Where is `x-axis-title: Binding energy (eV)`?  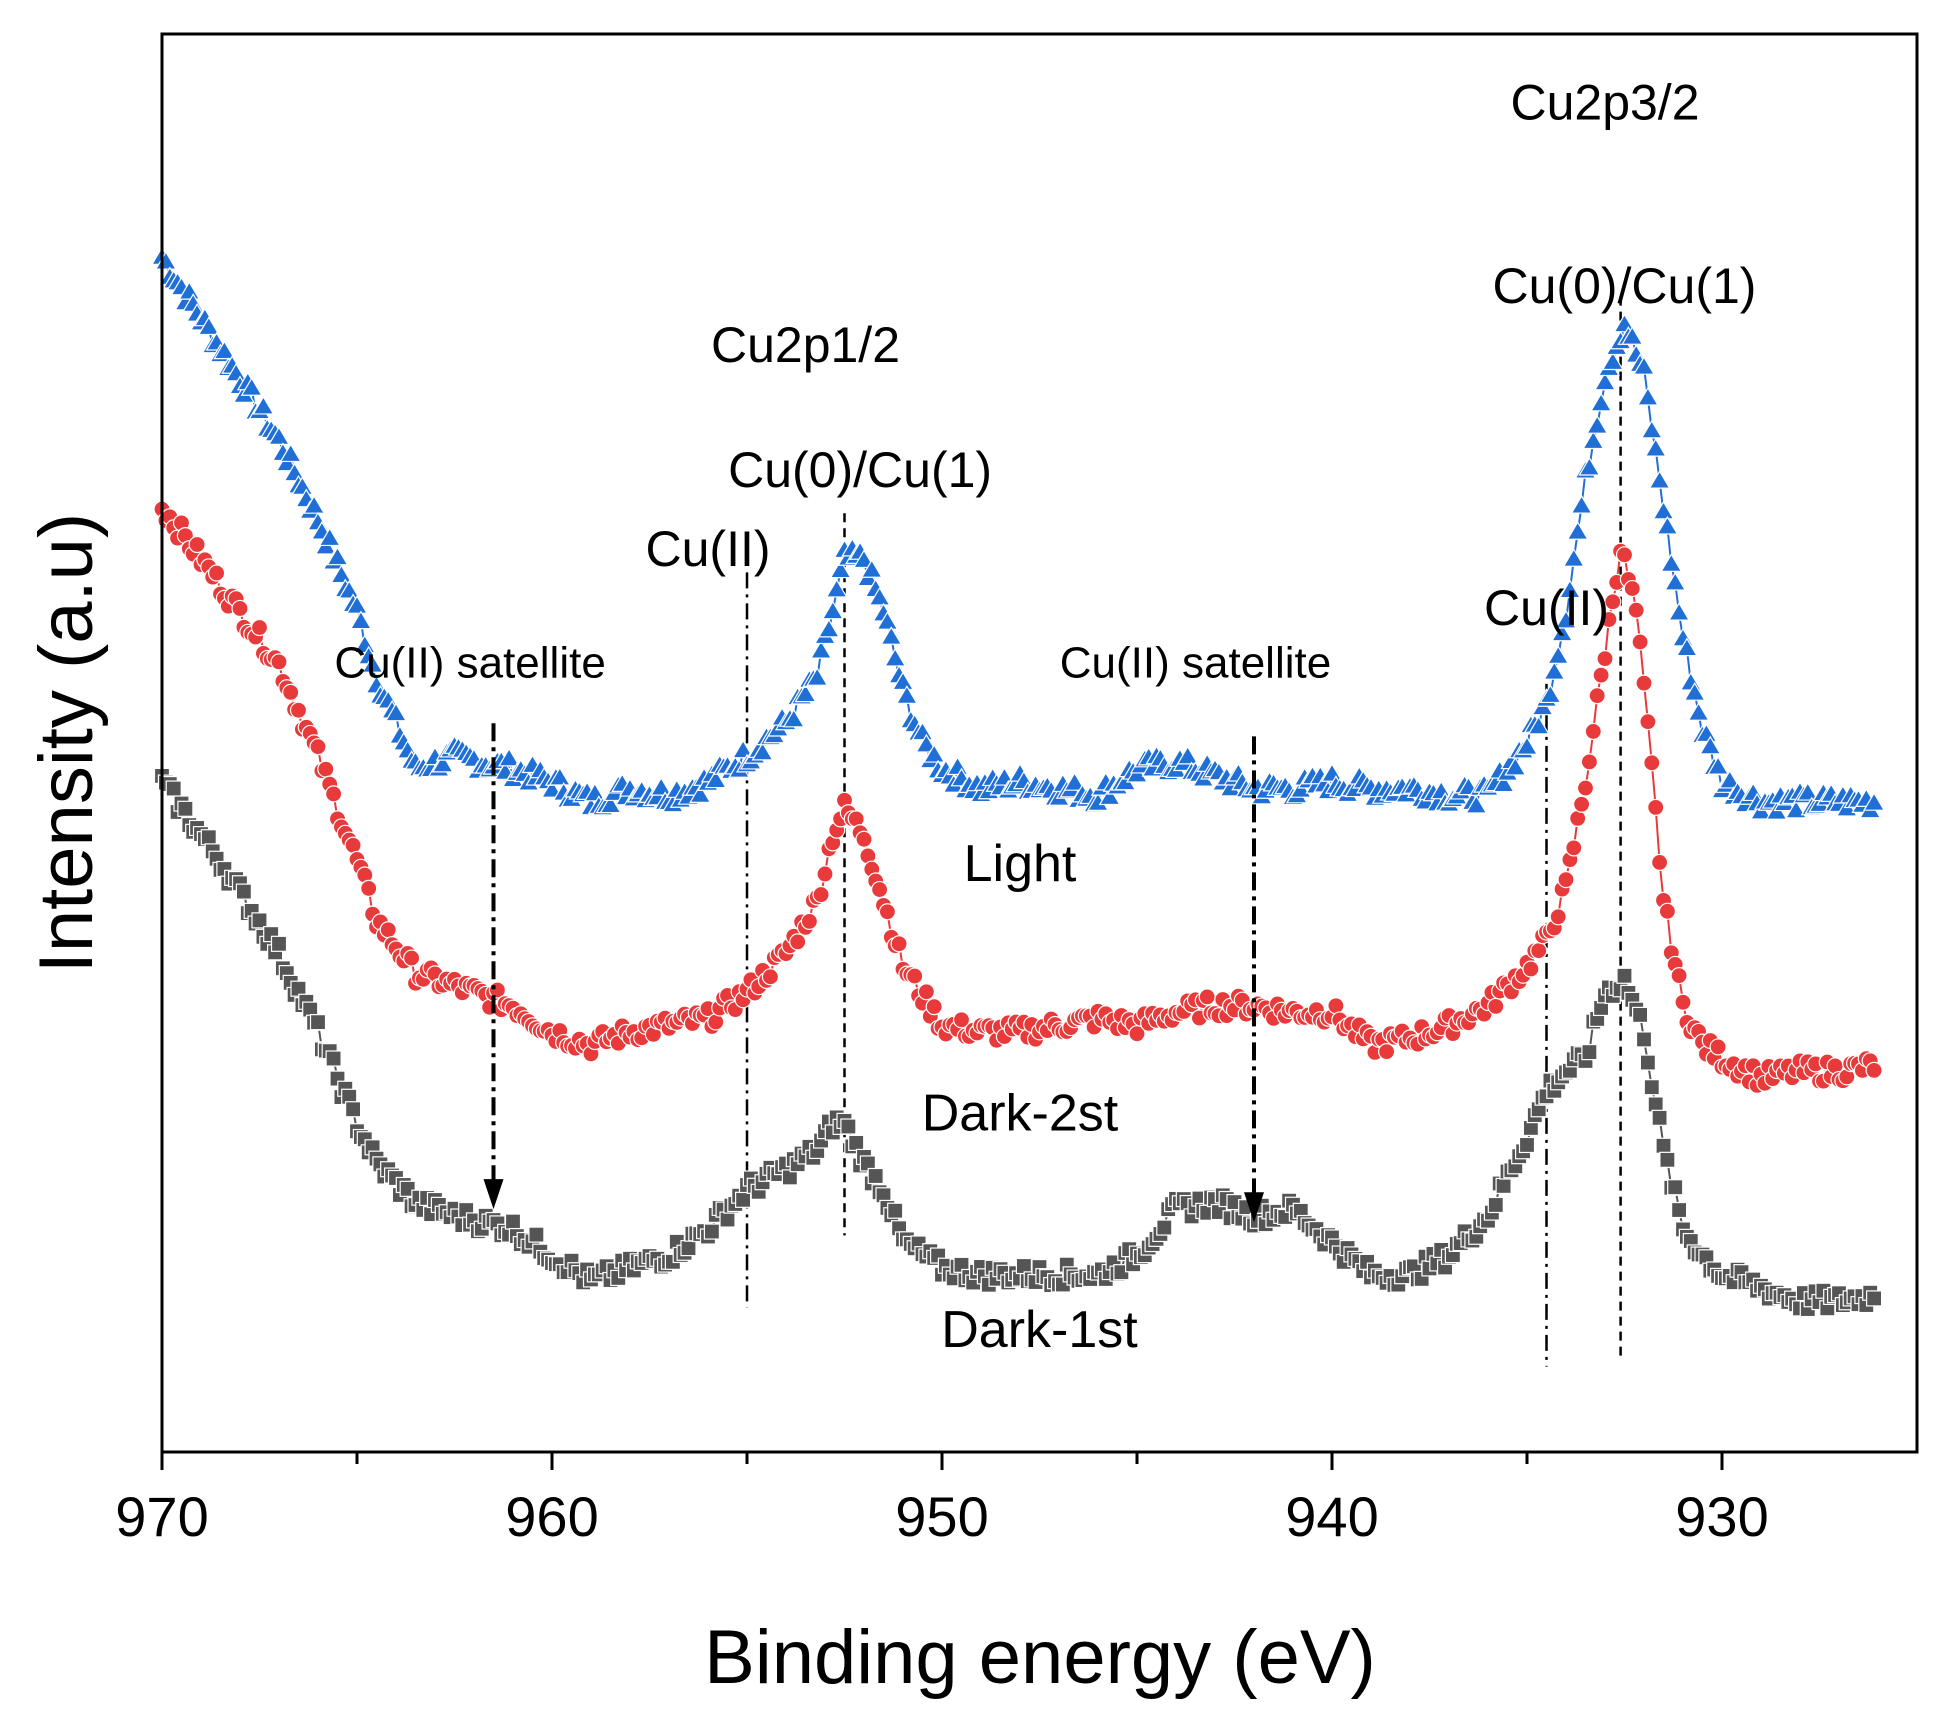
x-axis-title: Binding energy (eV) is located at coordinates (1040, 1657).